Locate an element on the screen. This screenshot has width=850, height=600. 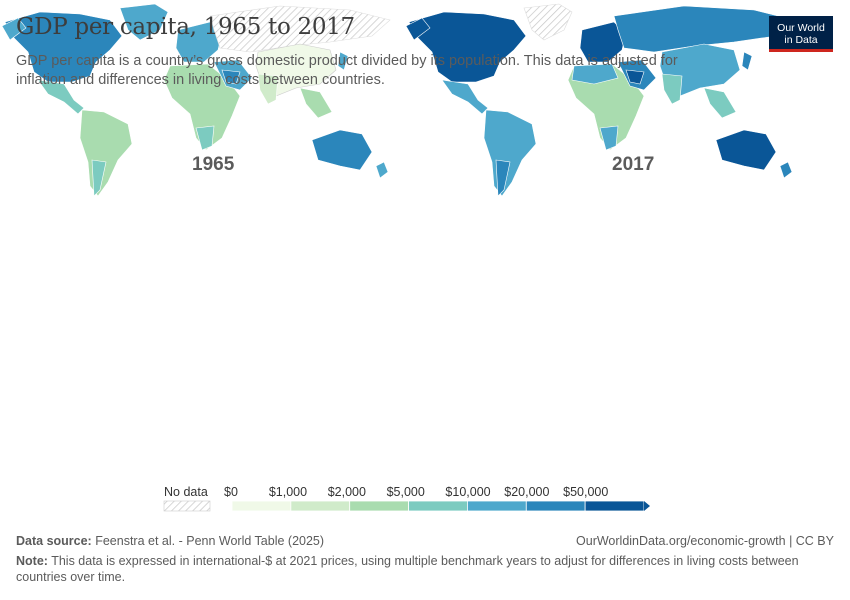
legend-tick-label: $10,000 is located at coordinates (468, 492).